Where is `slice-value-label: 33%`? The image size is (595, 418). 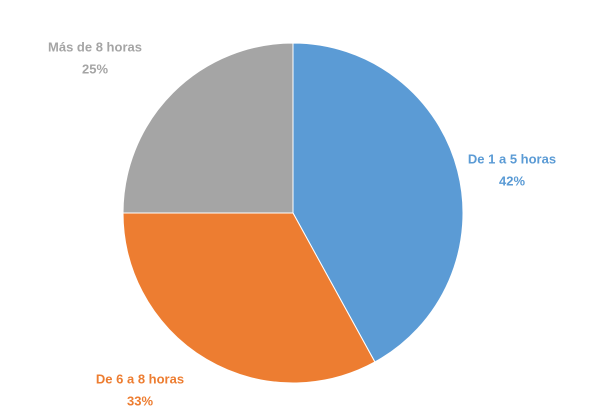
slice-value-label: 33% is located at coordinates (140, 400).